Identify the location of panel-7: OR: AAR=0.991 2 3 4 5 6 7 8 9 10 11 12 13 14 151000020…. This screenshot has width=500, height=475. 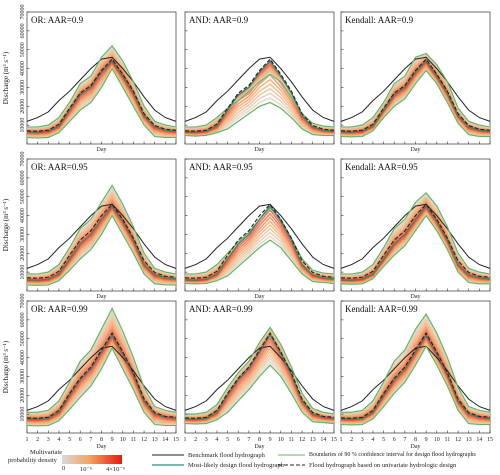
(90, 372).